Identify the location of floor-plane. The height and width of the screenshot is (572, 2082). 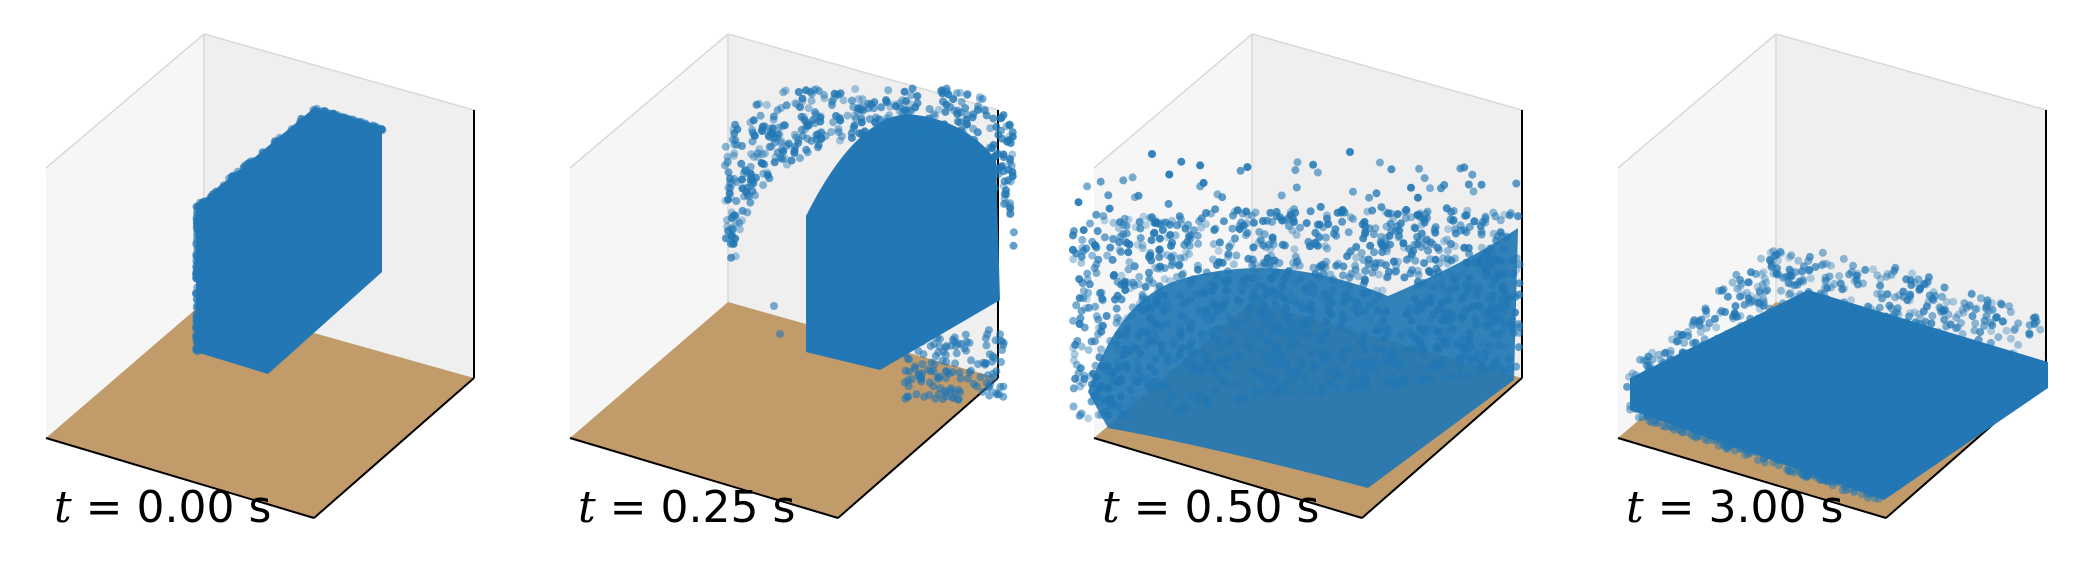
(260, 410).